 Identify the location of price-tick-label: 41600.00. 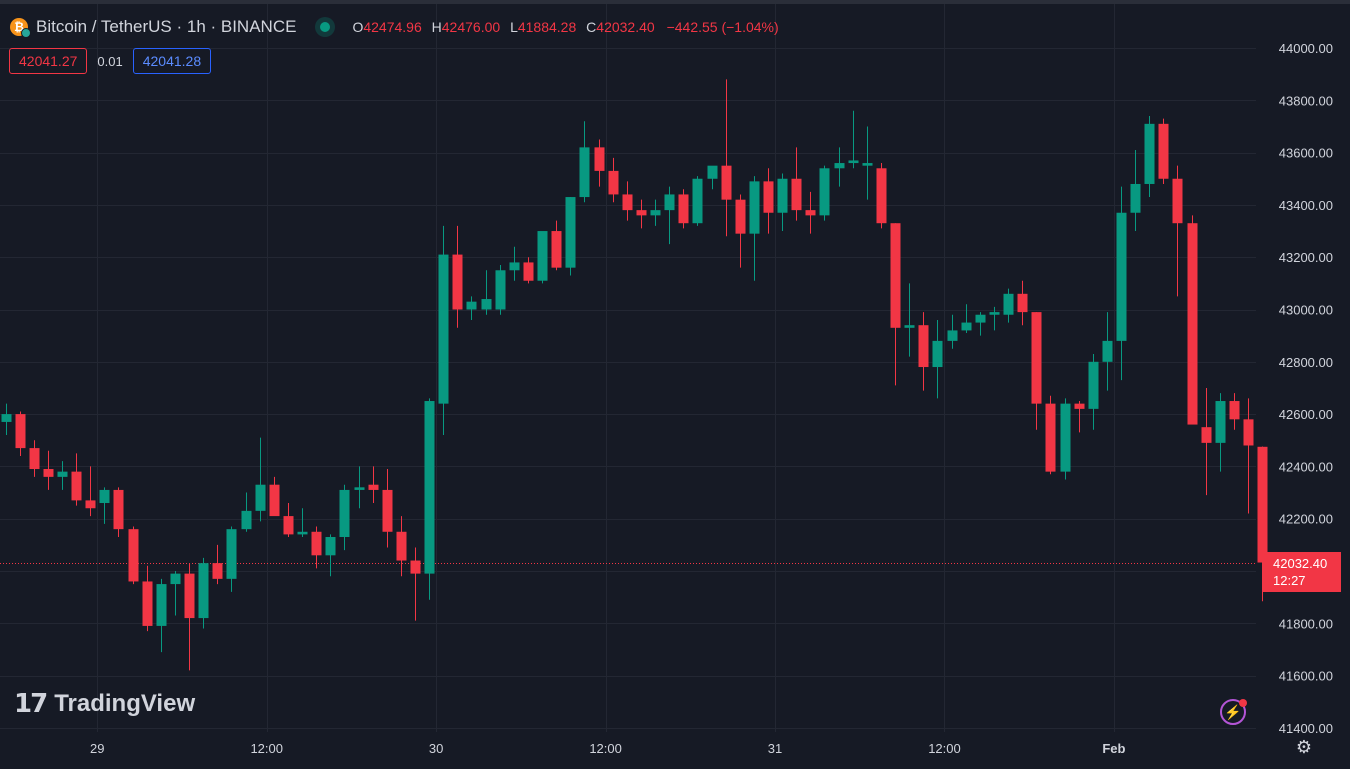
(1306, 676).